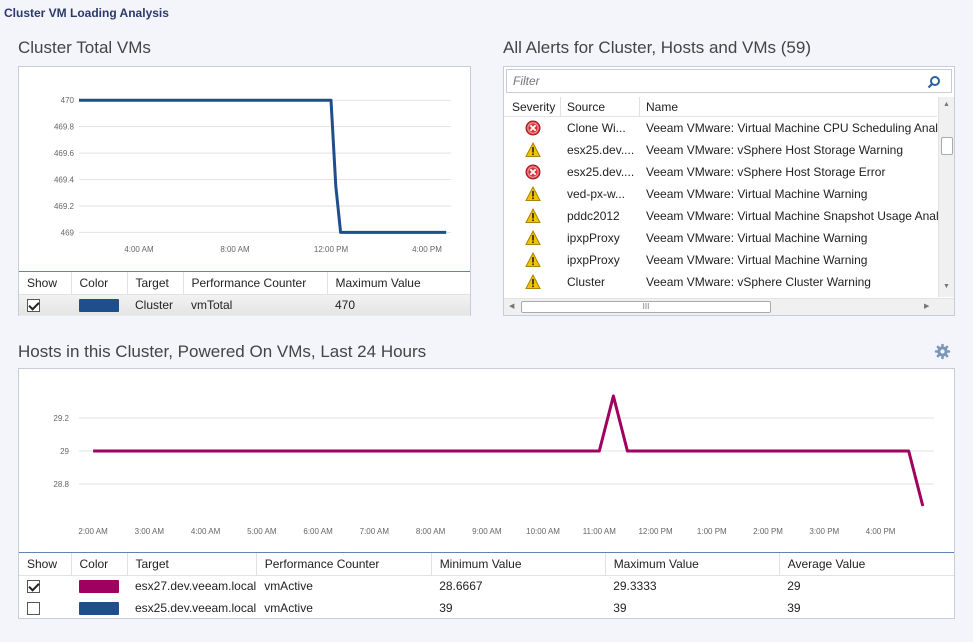 This screenshot has height=642, width=973. Describe the element at coordinates (824, 531) in the screenshot. I see `x-tick-label: 3:00 PM` at that location.